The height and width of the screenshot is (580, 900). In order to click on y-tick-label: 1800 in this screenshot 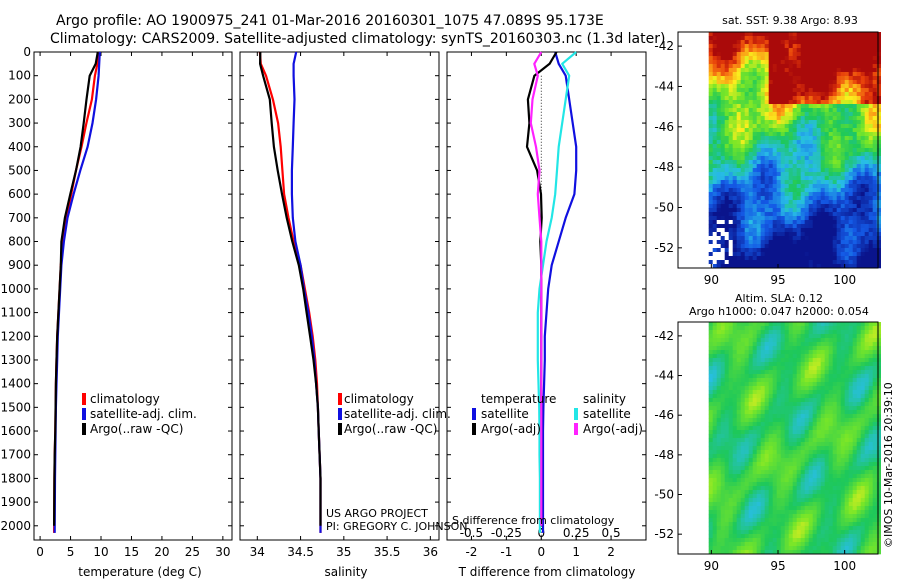, I will do `click(15, 478)`.